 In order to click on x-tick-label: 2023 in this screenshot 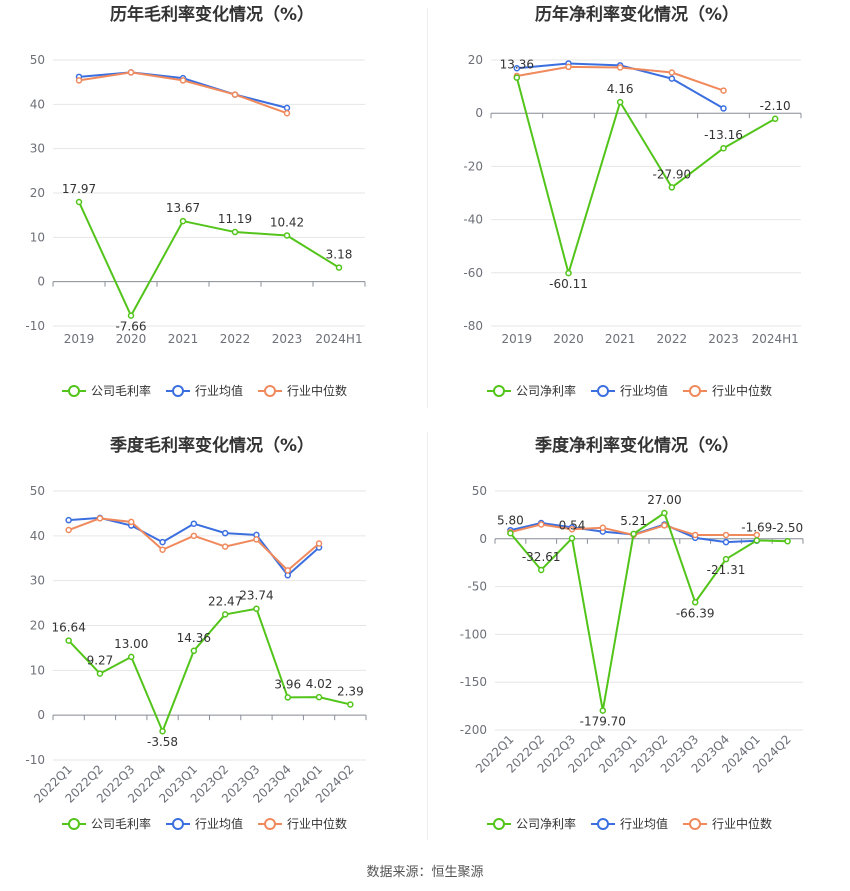, I will do `click(287, 339)`.